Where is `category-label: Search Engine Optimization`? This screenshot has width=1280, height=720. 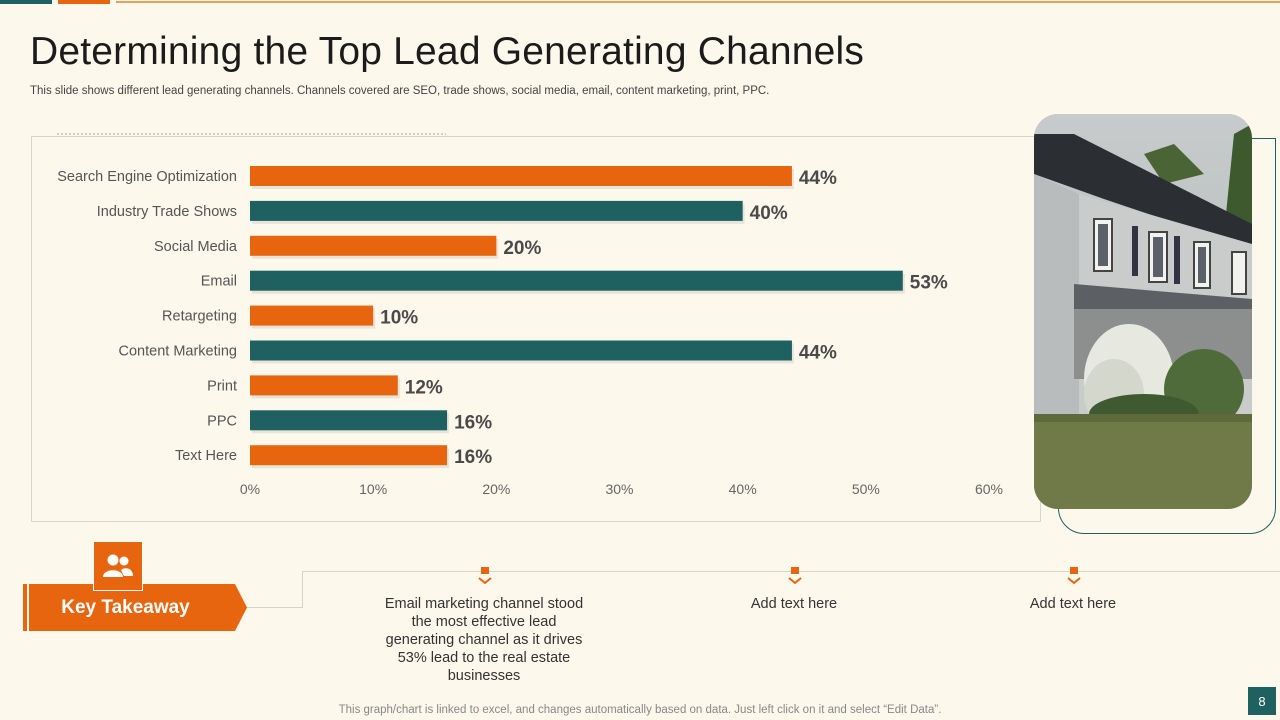 category-label: Search Engine Optimization is located at coordinates (147, 177).